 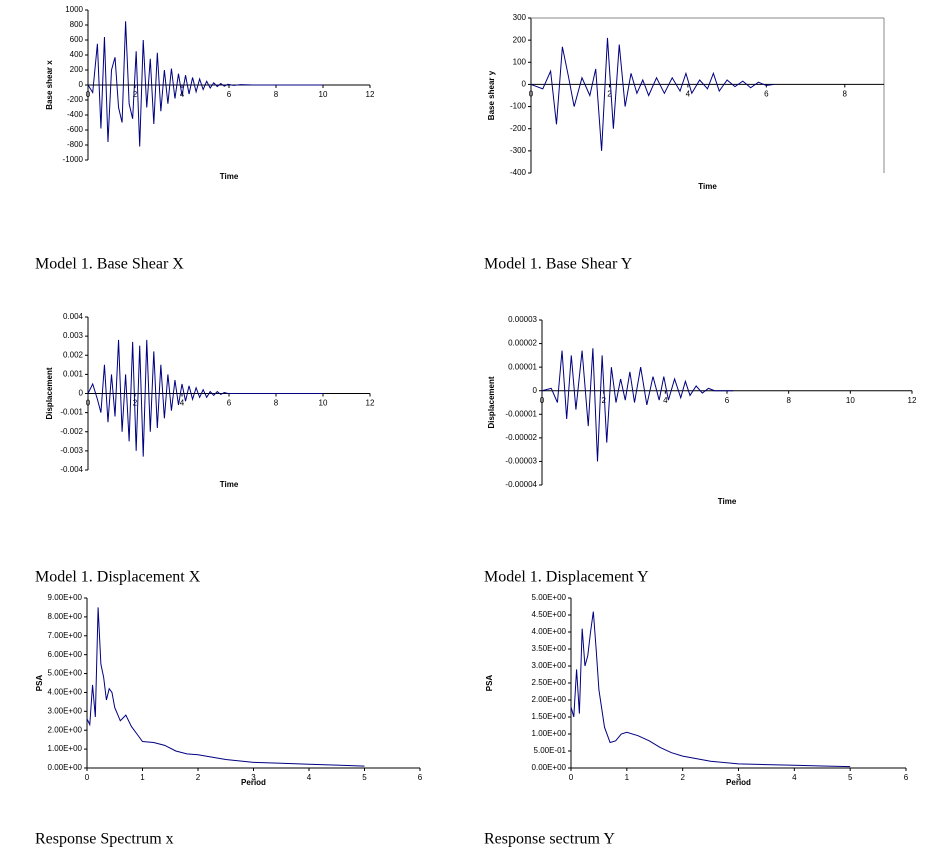 What do you see at coordinates (521, 461) in the screenshot?
I see `y-tick-label: -0.00003` at bounding box center [521, 461].